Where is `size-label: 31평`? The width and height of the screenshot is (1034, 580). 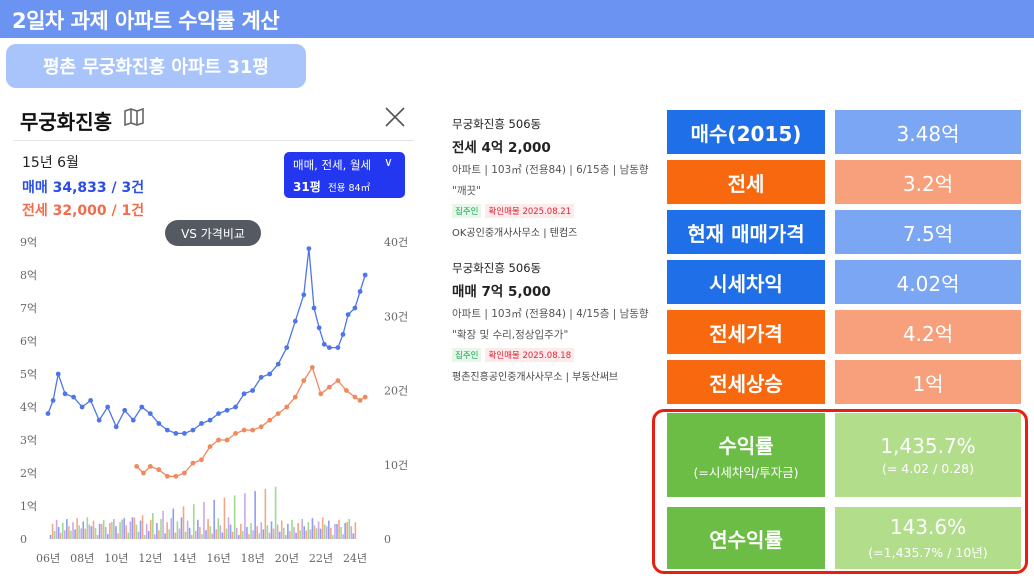 size-label: 31평 is located at coordinates (307, 187).